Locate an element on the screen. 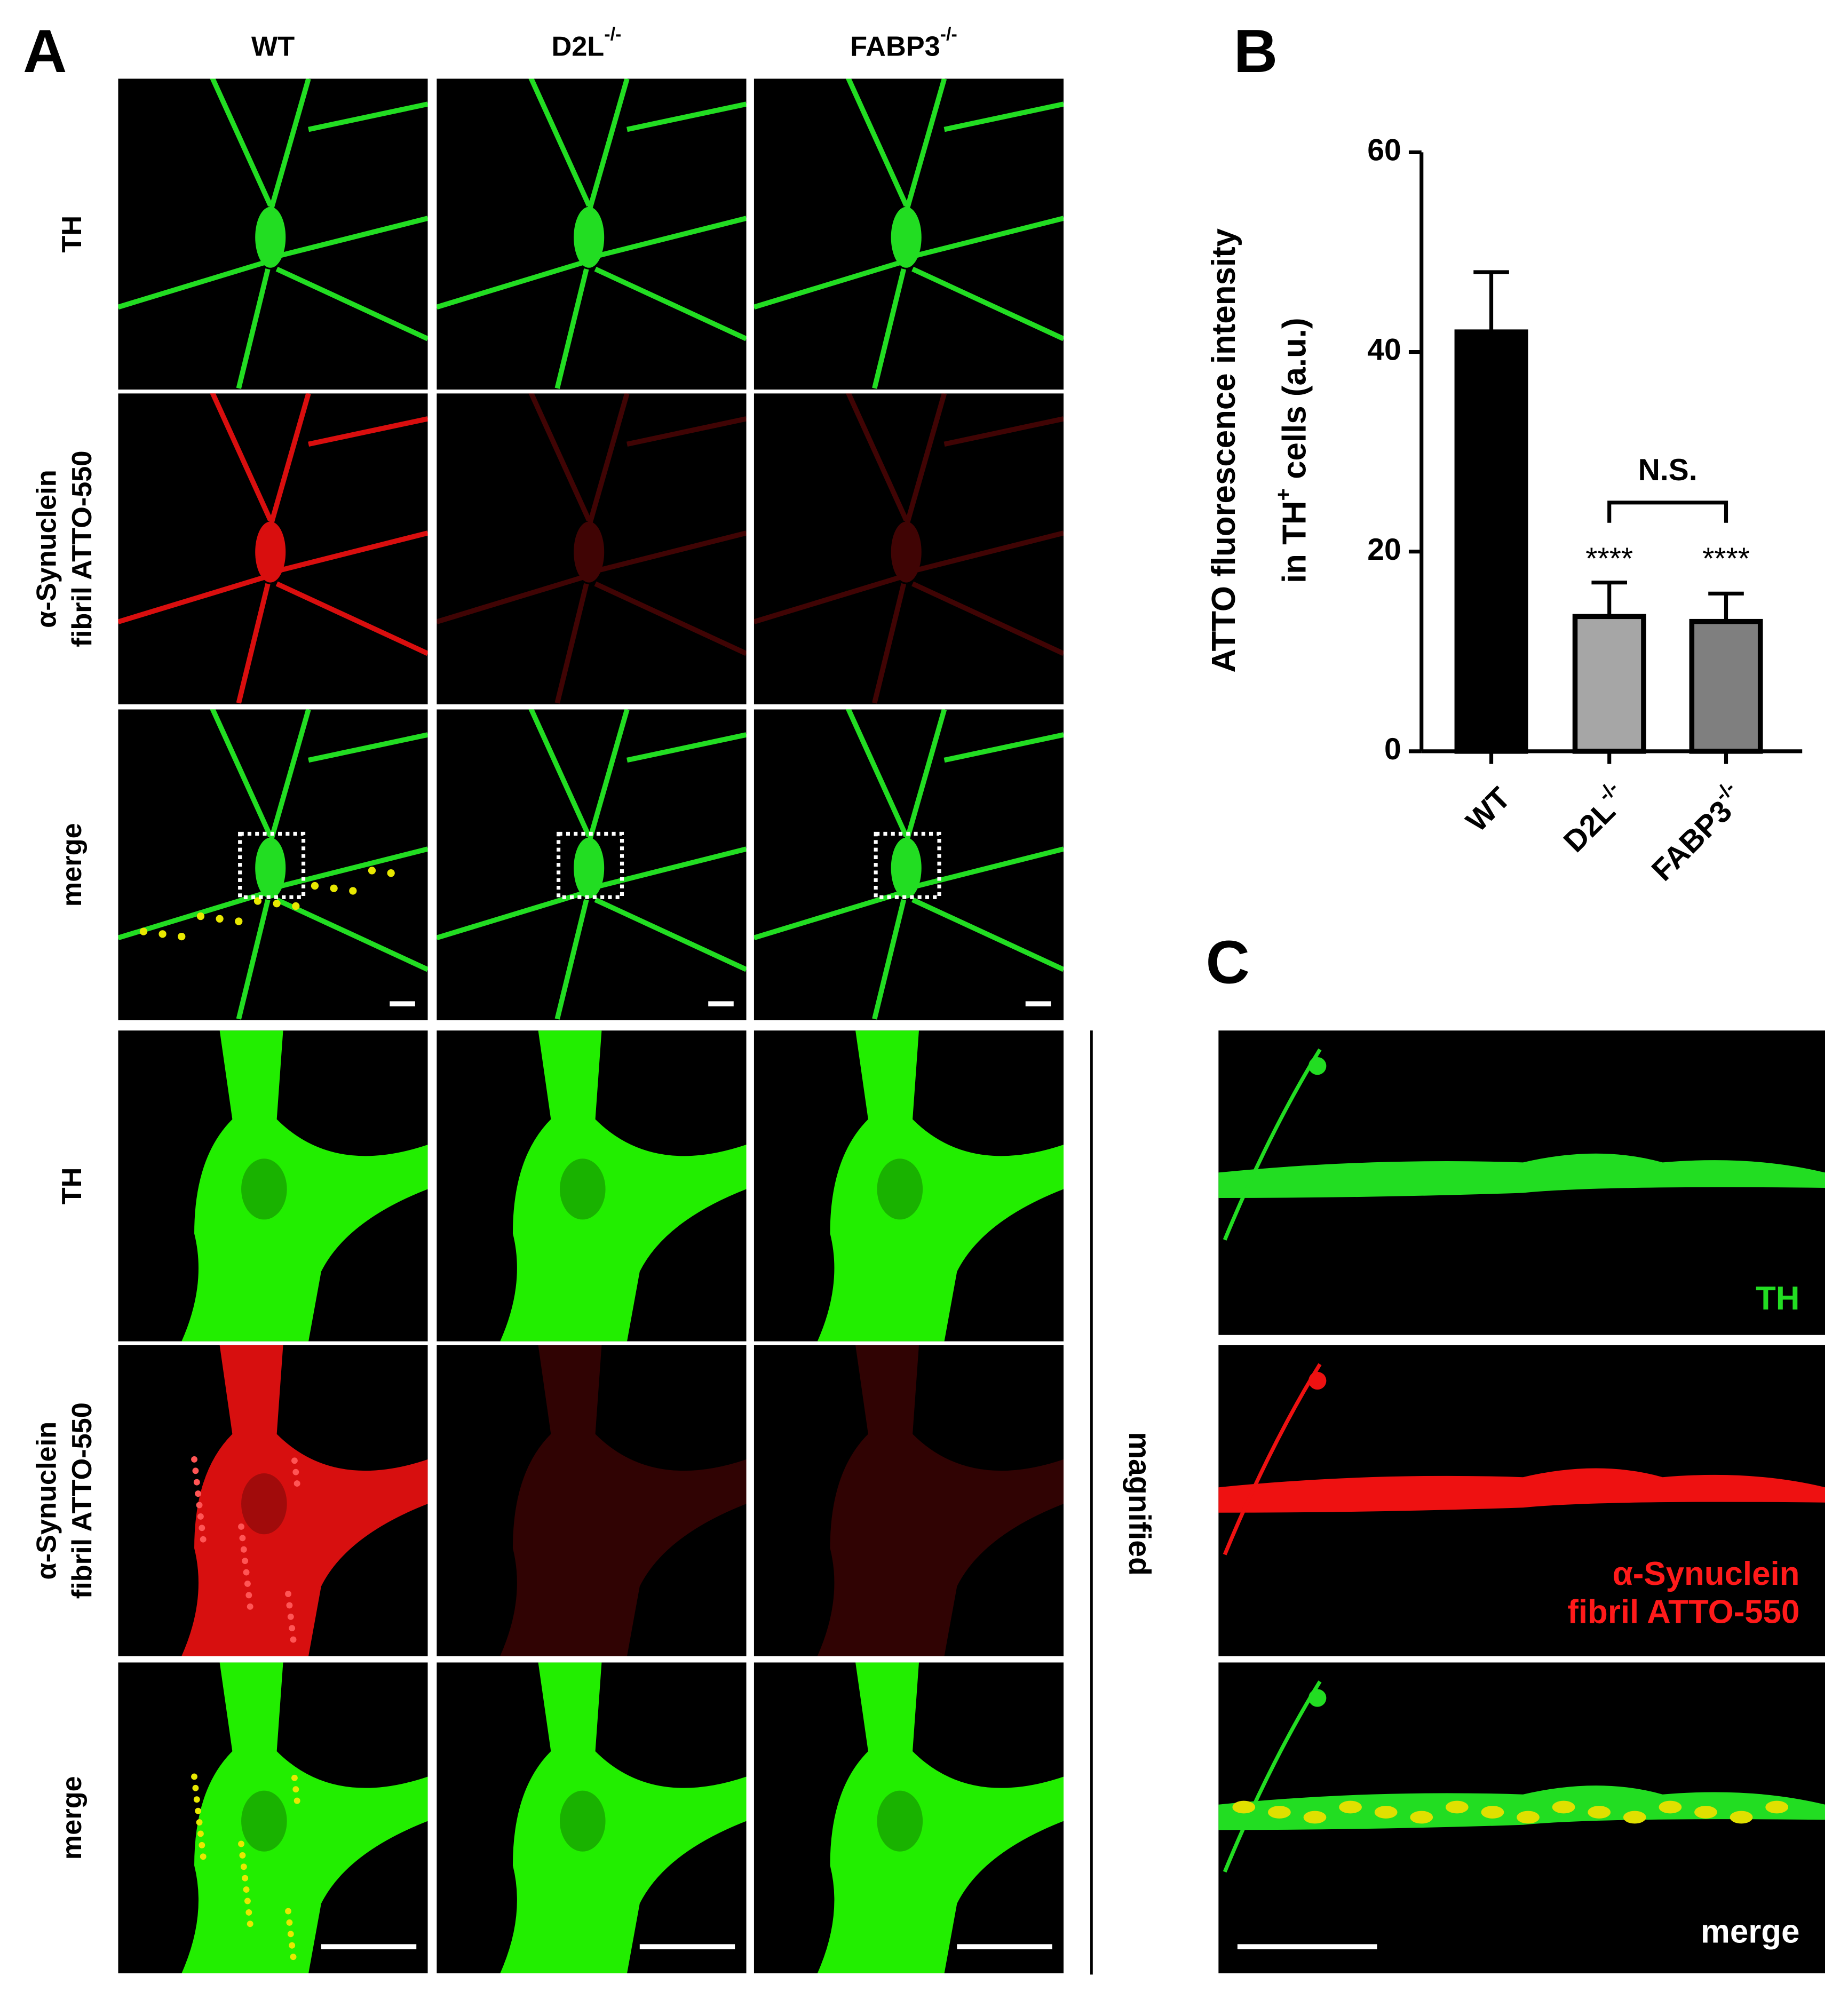 This screenshot has height=2000, width=1848. micrograph: TH is located at coordinates (1522, 1182).